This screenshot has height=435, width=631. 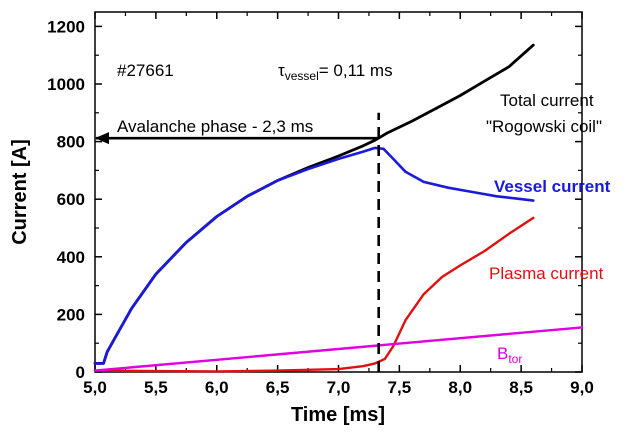 I want to click on total-current-label-line1: Total current, so click(x=547, y=100).